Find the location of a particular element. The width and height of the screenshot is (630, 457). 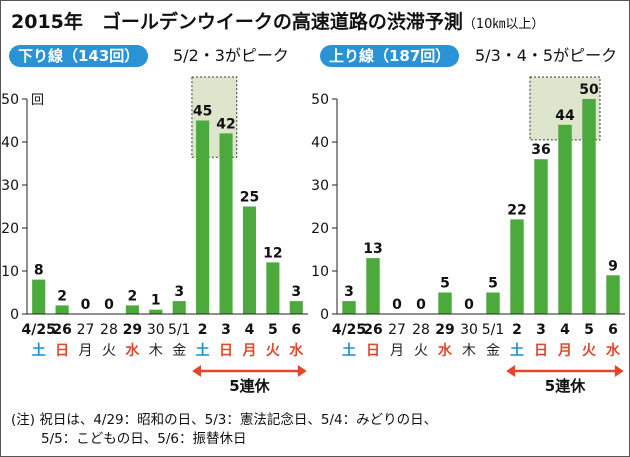

outbound-x-tick-label: 3 is located at coordinates (226, 330).